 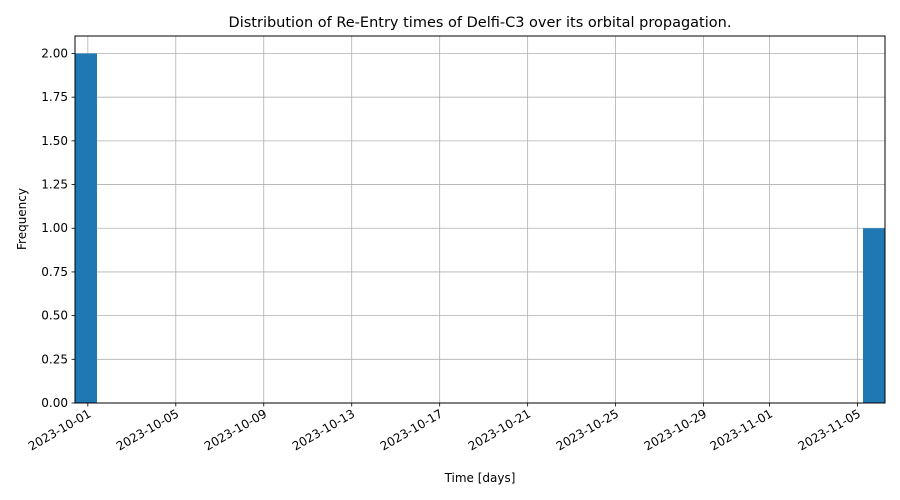 I want to click on y-tick-label: 2.00, so click(x=54, y=53).